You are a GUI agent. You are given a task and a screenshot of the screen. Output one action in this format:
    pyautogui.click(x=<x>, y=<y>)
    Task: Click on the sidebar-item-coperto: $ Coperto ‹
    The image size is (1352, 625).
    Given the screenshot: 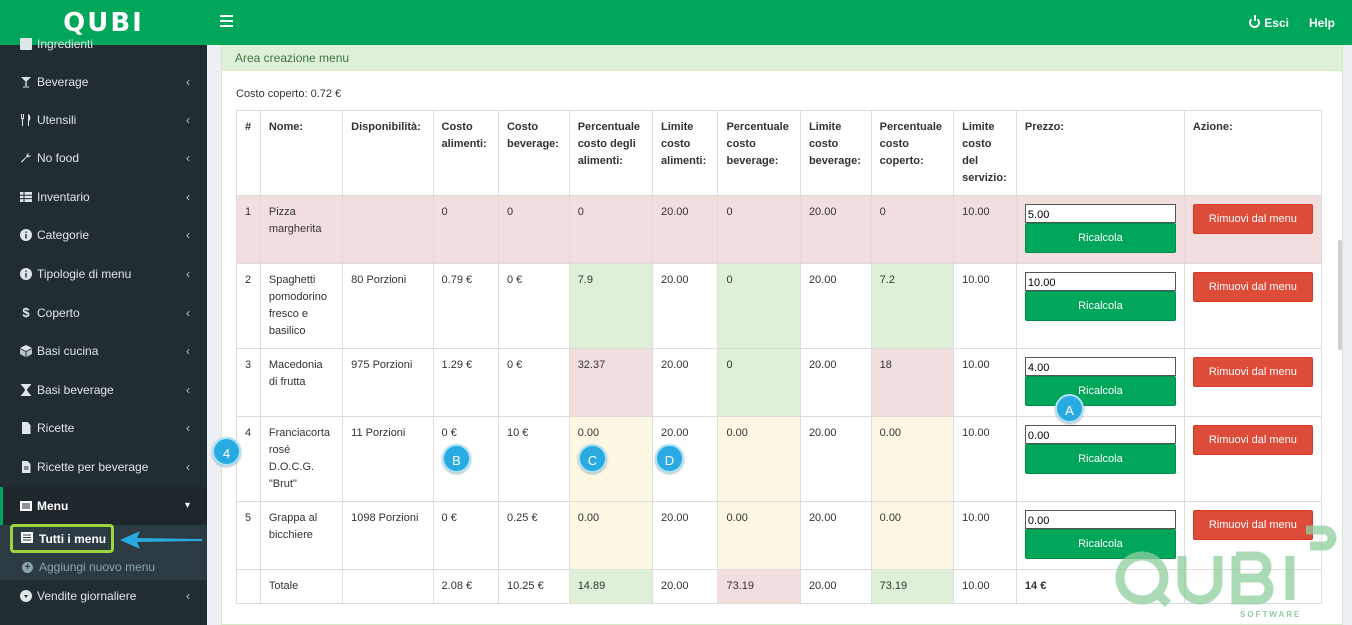 What is the action you would take?
    pyautogui.click(x=103, y=313)
    